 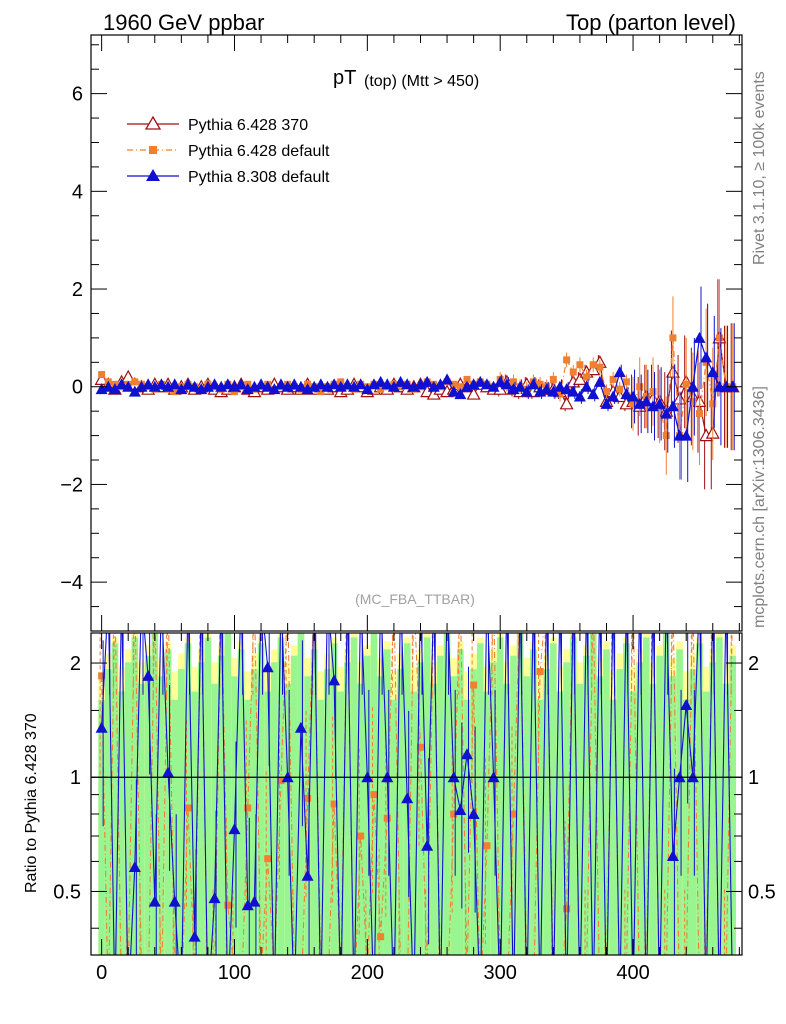 What do you see at coordinates (31, 803) in the screenshot?
I see `ratio-y-axis-label: Ratio to Pythia 6.428 370` at bounding box center [31, 803].